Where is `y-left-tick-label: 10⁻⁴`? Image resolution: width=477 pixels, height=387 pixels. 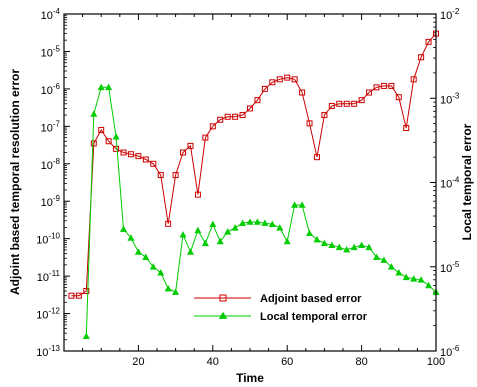 y-left-tick-label: 10⁻⁴ is located at coordinates (51, 14).